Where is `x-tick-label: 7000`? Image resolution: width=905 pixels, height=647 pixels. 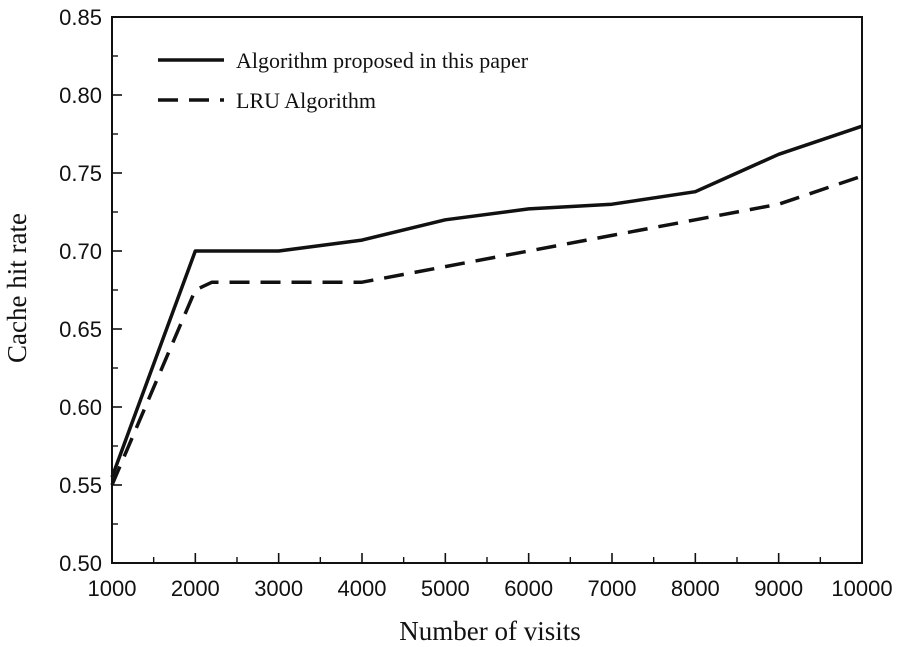 x-tick-label: 7000 is located at coordinates (612, 588).